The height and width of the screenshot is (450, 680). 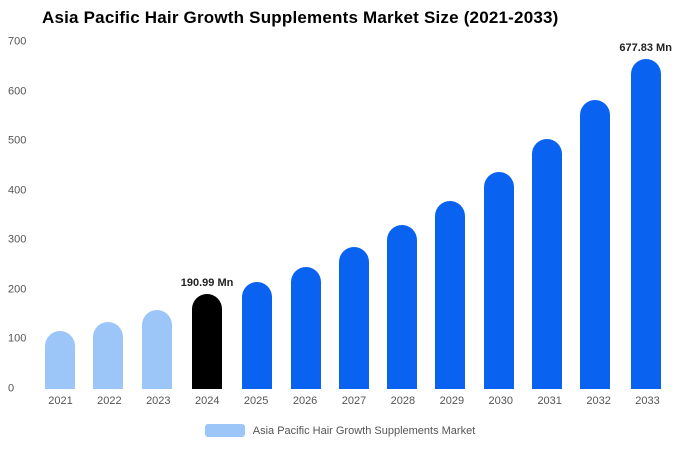 I want to click on x-tick-label-2029: 2029, so click(x=452, y=401).